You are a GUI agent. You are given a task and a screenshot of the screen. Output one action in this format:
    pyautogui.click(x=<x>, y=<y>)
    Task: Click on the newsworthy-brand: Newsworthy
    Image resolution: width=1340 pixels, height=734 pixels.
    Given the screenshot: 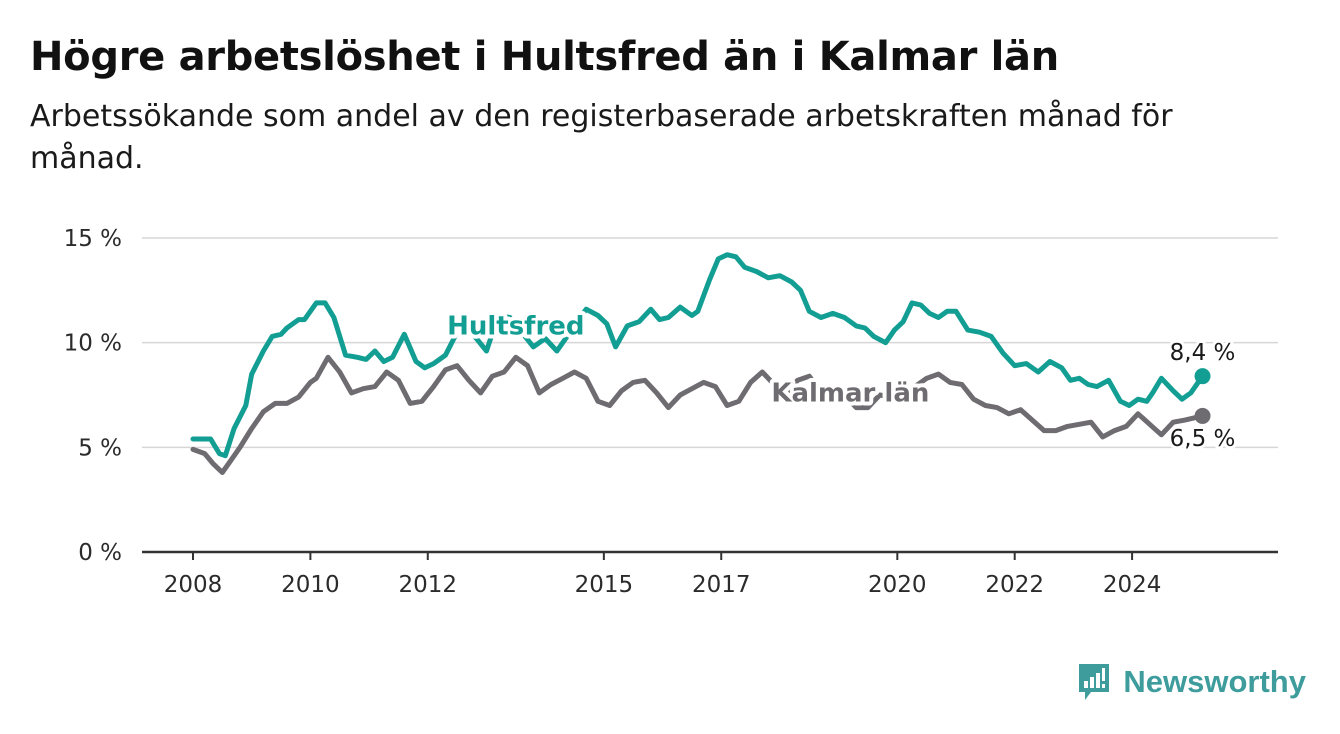 What is the action you would take?
    pyautogui.click(x=1191, y=682)
    